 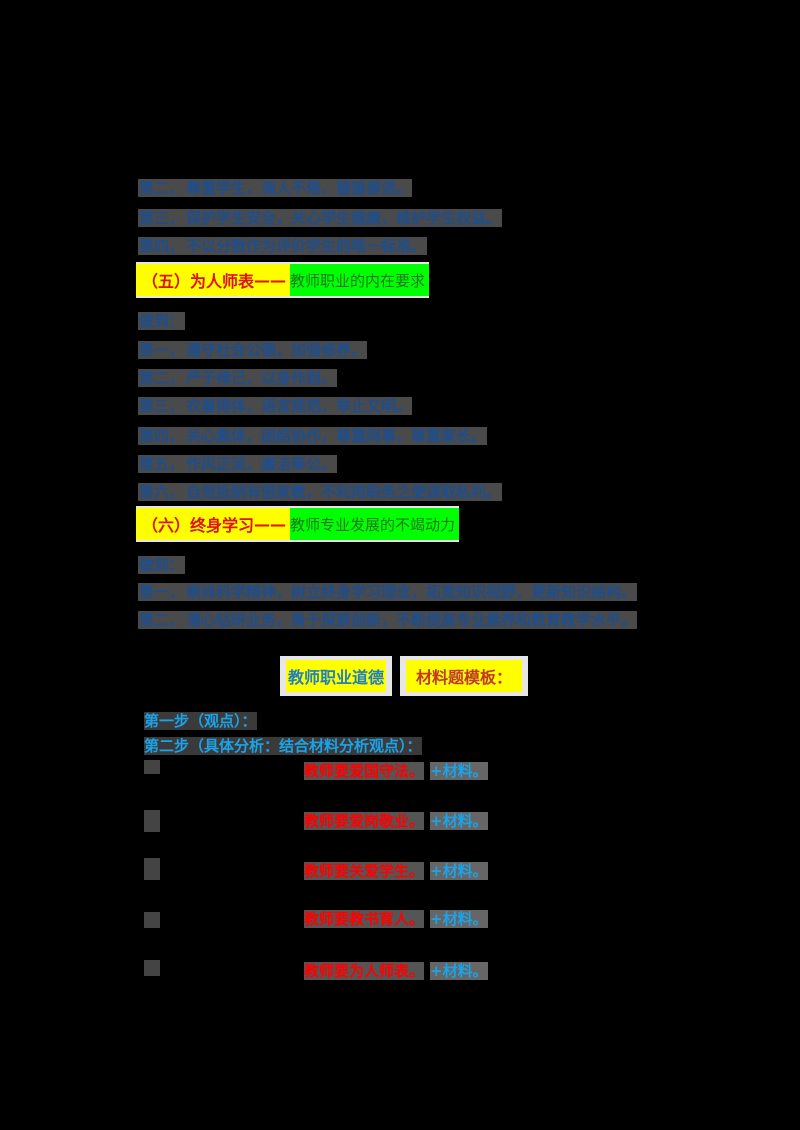 I want to click on section-heading-5: （五）为人师表 —— 教师职业的内在要求, so click(x=283, y=280).